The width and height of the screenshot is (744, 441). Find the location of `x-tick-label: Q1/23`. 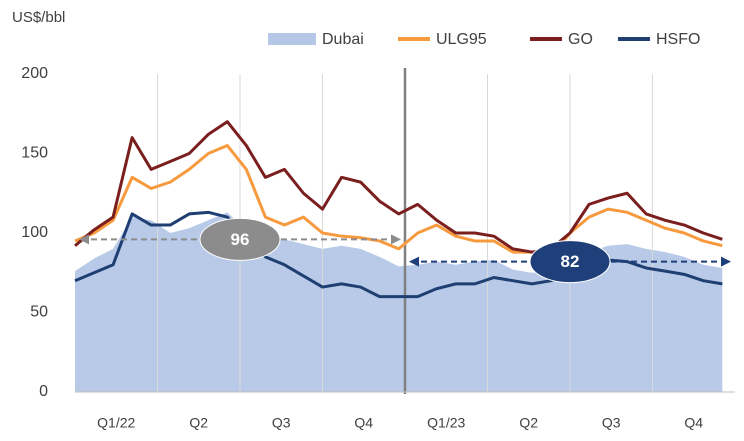

x-tick-label: Q1/23 is located at coordinates (446, 423).